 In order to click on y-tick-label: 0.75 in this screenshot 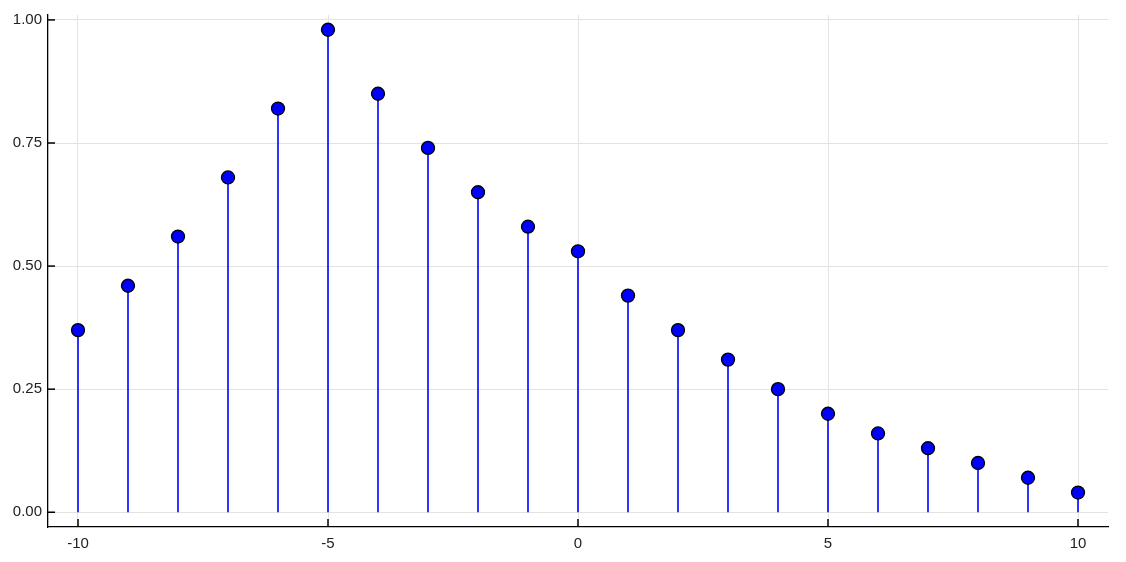, I will do `click(27, 142)`.